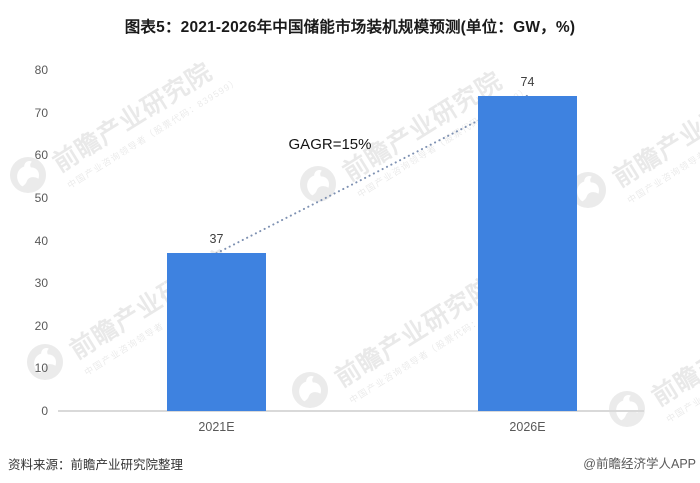 Image resolution: width=700 pixels, height=483 pixels. I want to click on y-axis-tick-label: 40, so click(41, 240).